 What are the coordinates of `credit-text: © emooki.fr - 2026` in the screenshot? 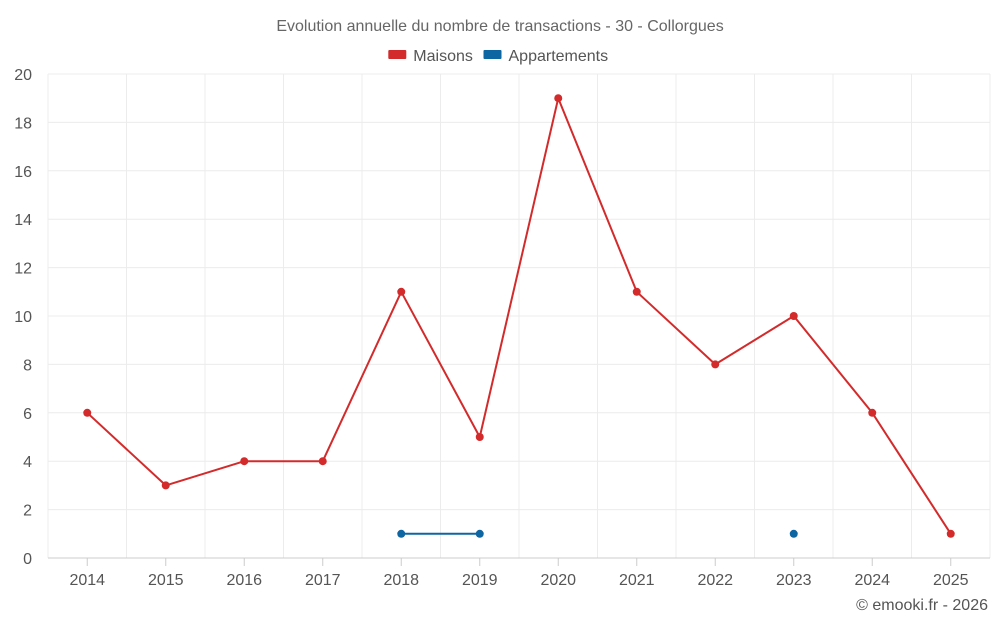 It's located at (922, 605).